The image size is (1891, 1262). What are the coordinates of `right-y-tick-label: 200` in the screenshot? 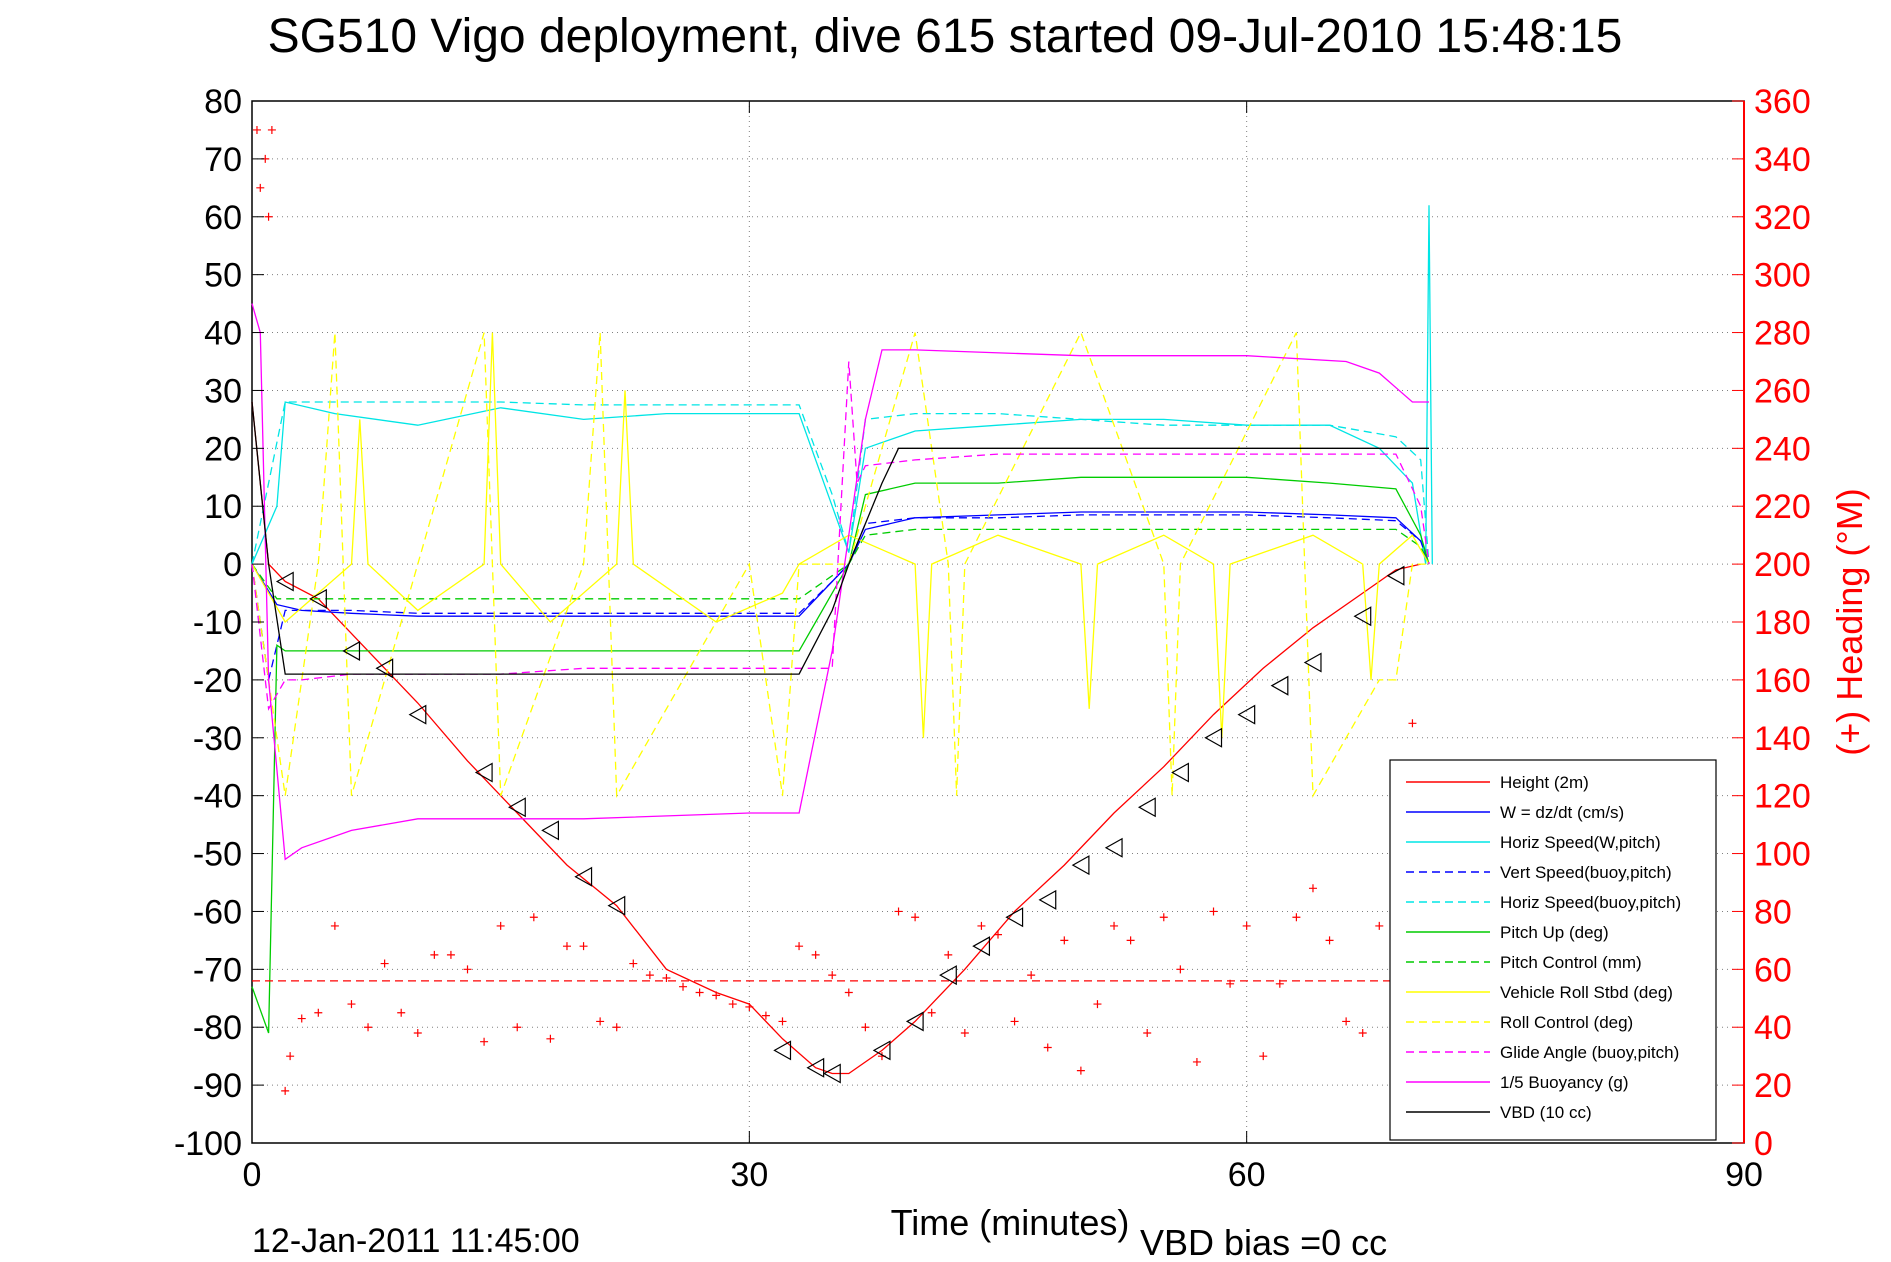 It's located at (1782, 565).